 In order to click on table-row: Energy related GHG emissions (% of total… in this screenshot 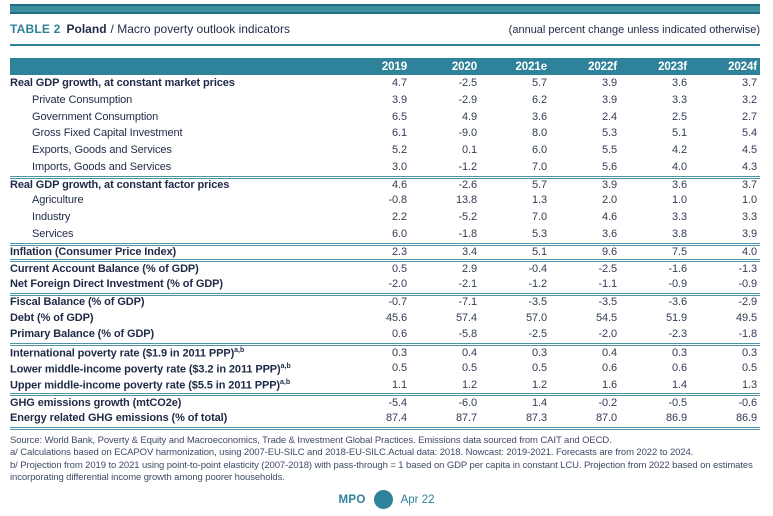, I will do `click(385, 418)`.